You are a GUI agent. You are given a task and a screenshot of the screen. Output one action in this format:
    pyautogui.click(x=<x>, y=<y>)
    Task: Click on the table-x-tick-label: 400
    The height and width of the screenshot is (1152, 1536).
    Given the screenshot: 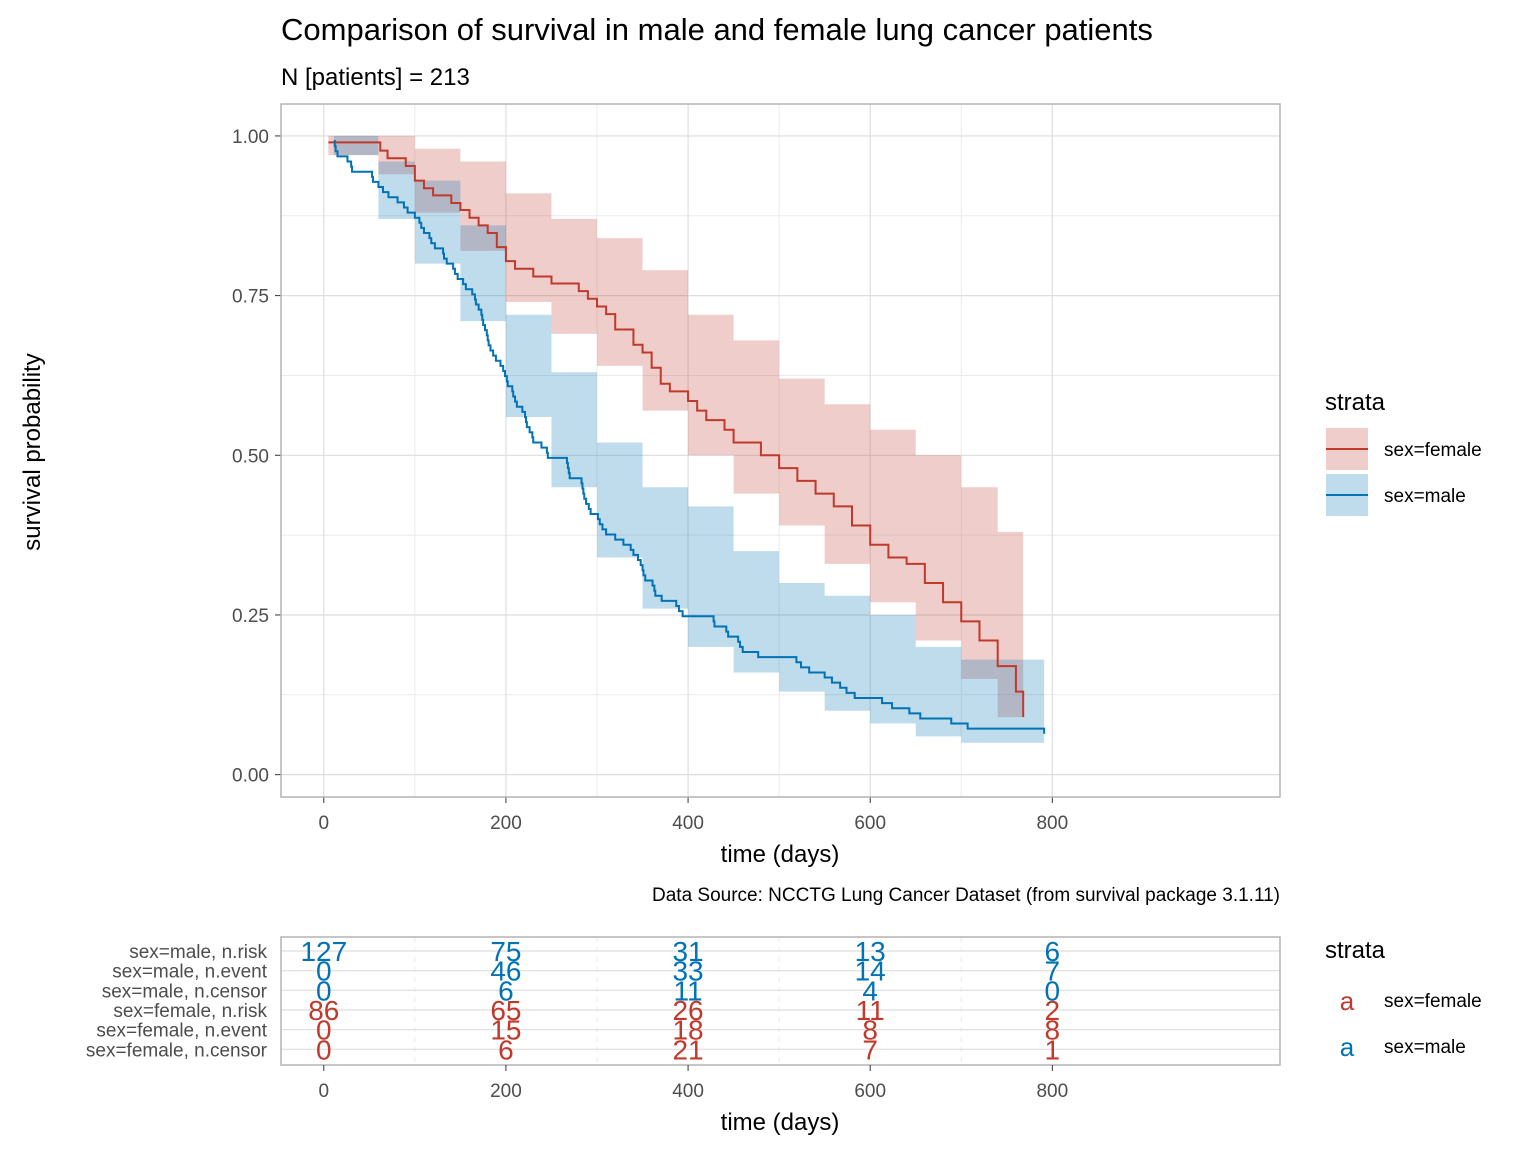 What is the action you would take?
    pyautogui.click(x=688, y=1091)
    